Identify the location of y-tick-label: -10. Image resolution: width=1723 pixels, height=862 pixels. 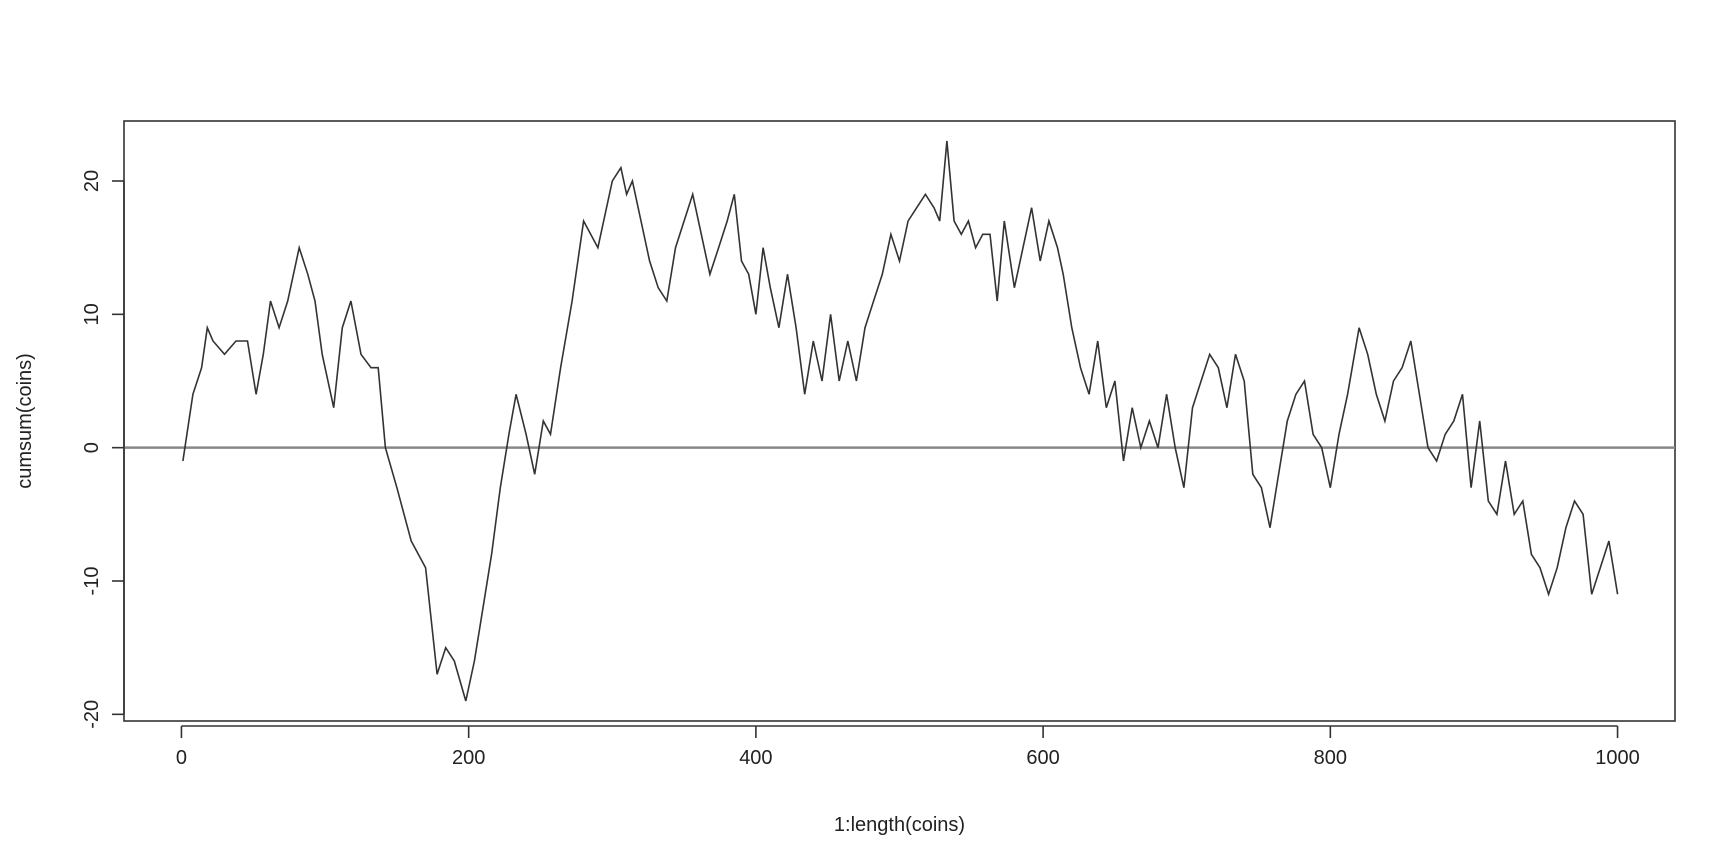
(92, 581).